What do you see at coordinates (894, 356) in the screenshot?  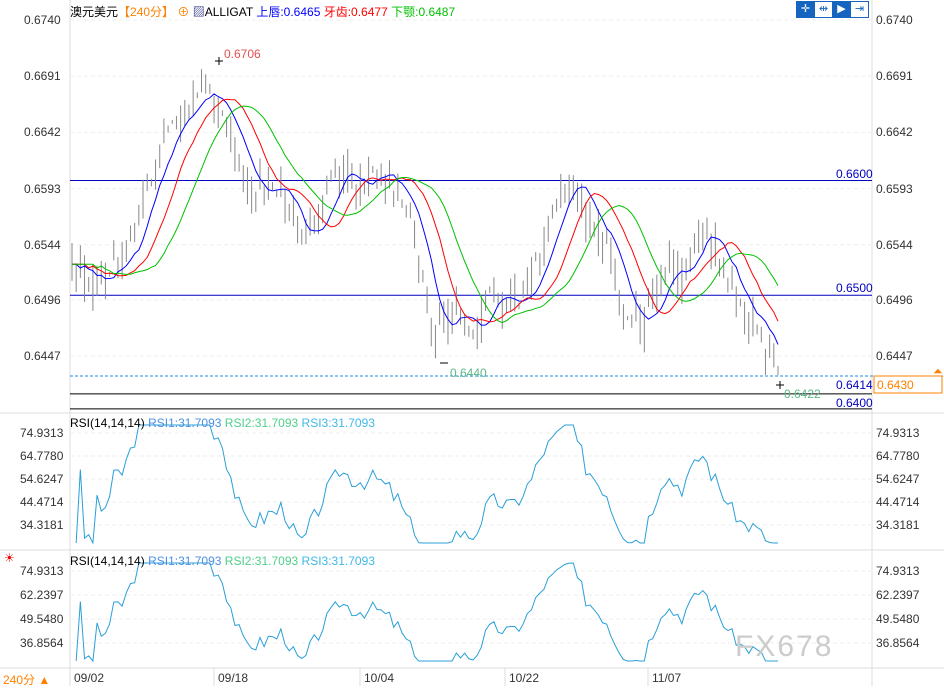 I see `price-tick-right: 0.6447` at bounding box center [894, 356].